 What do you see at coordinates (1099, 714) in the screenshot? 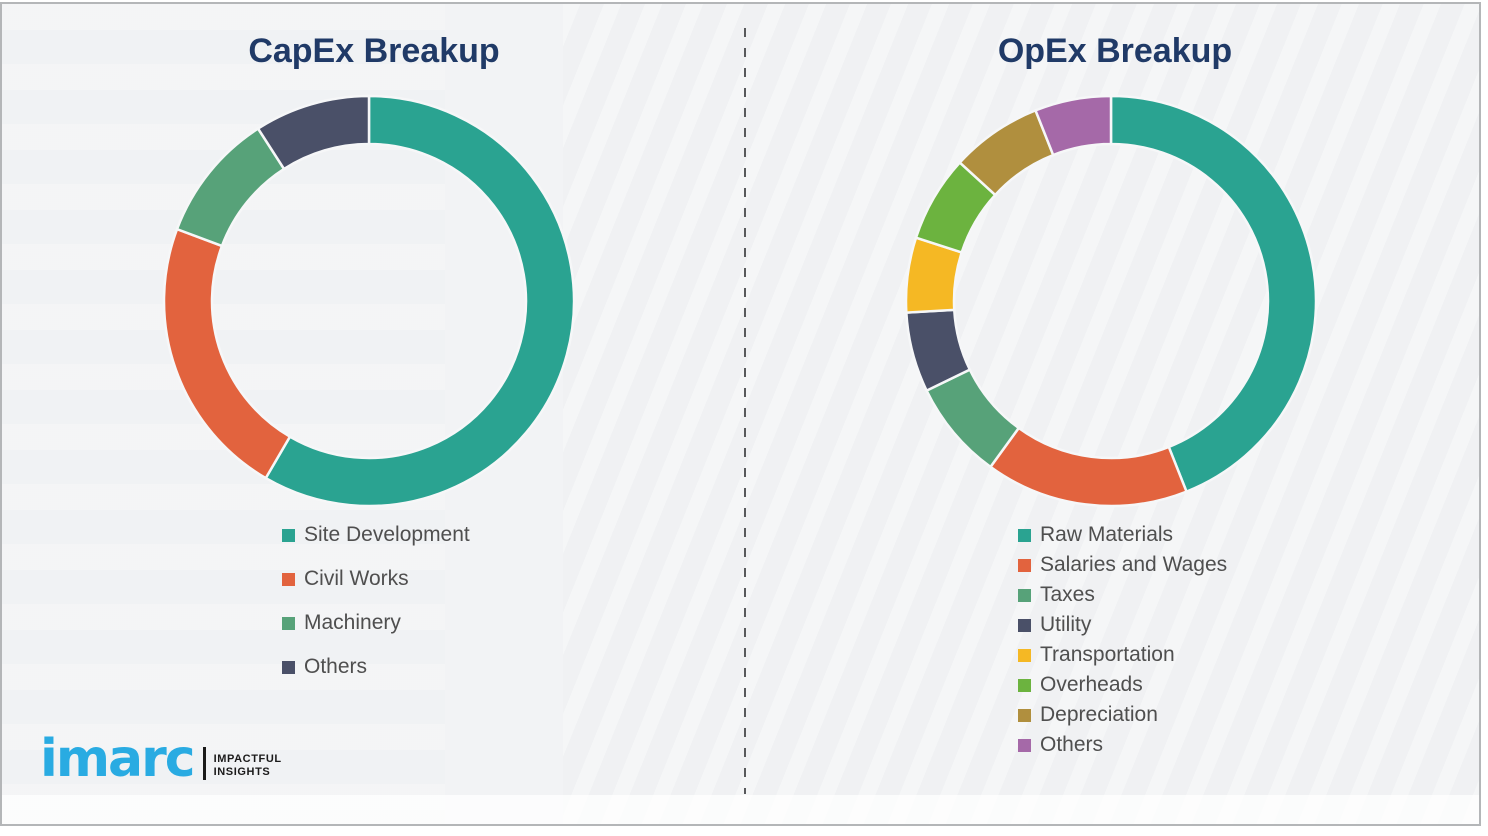
I see `legend-label: Depreciation` at bounding box center [1099, 714].